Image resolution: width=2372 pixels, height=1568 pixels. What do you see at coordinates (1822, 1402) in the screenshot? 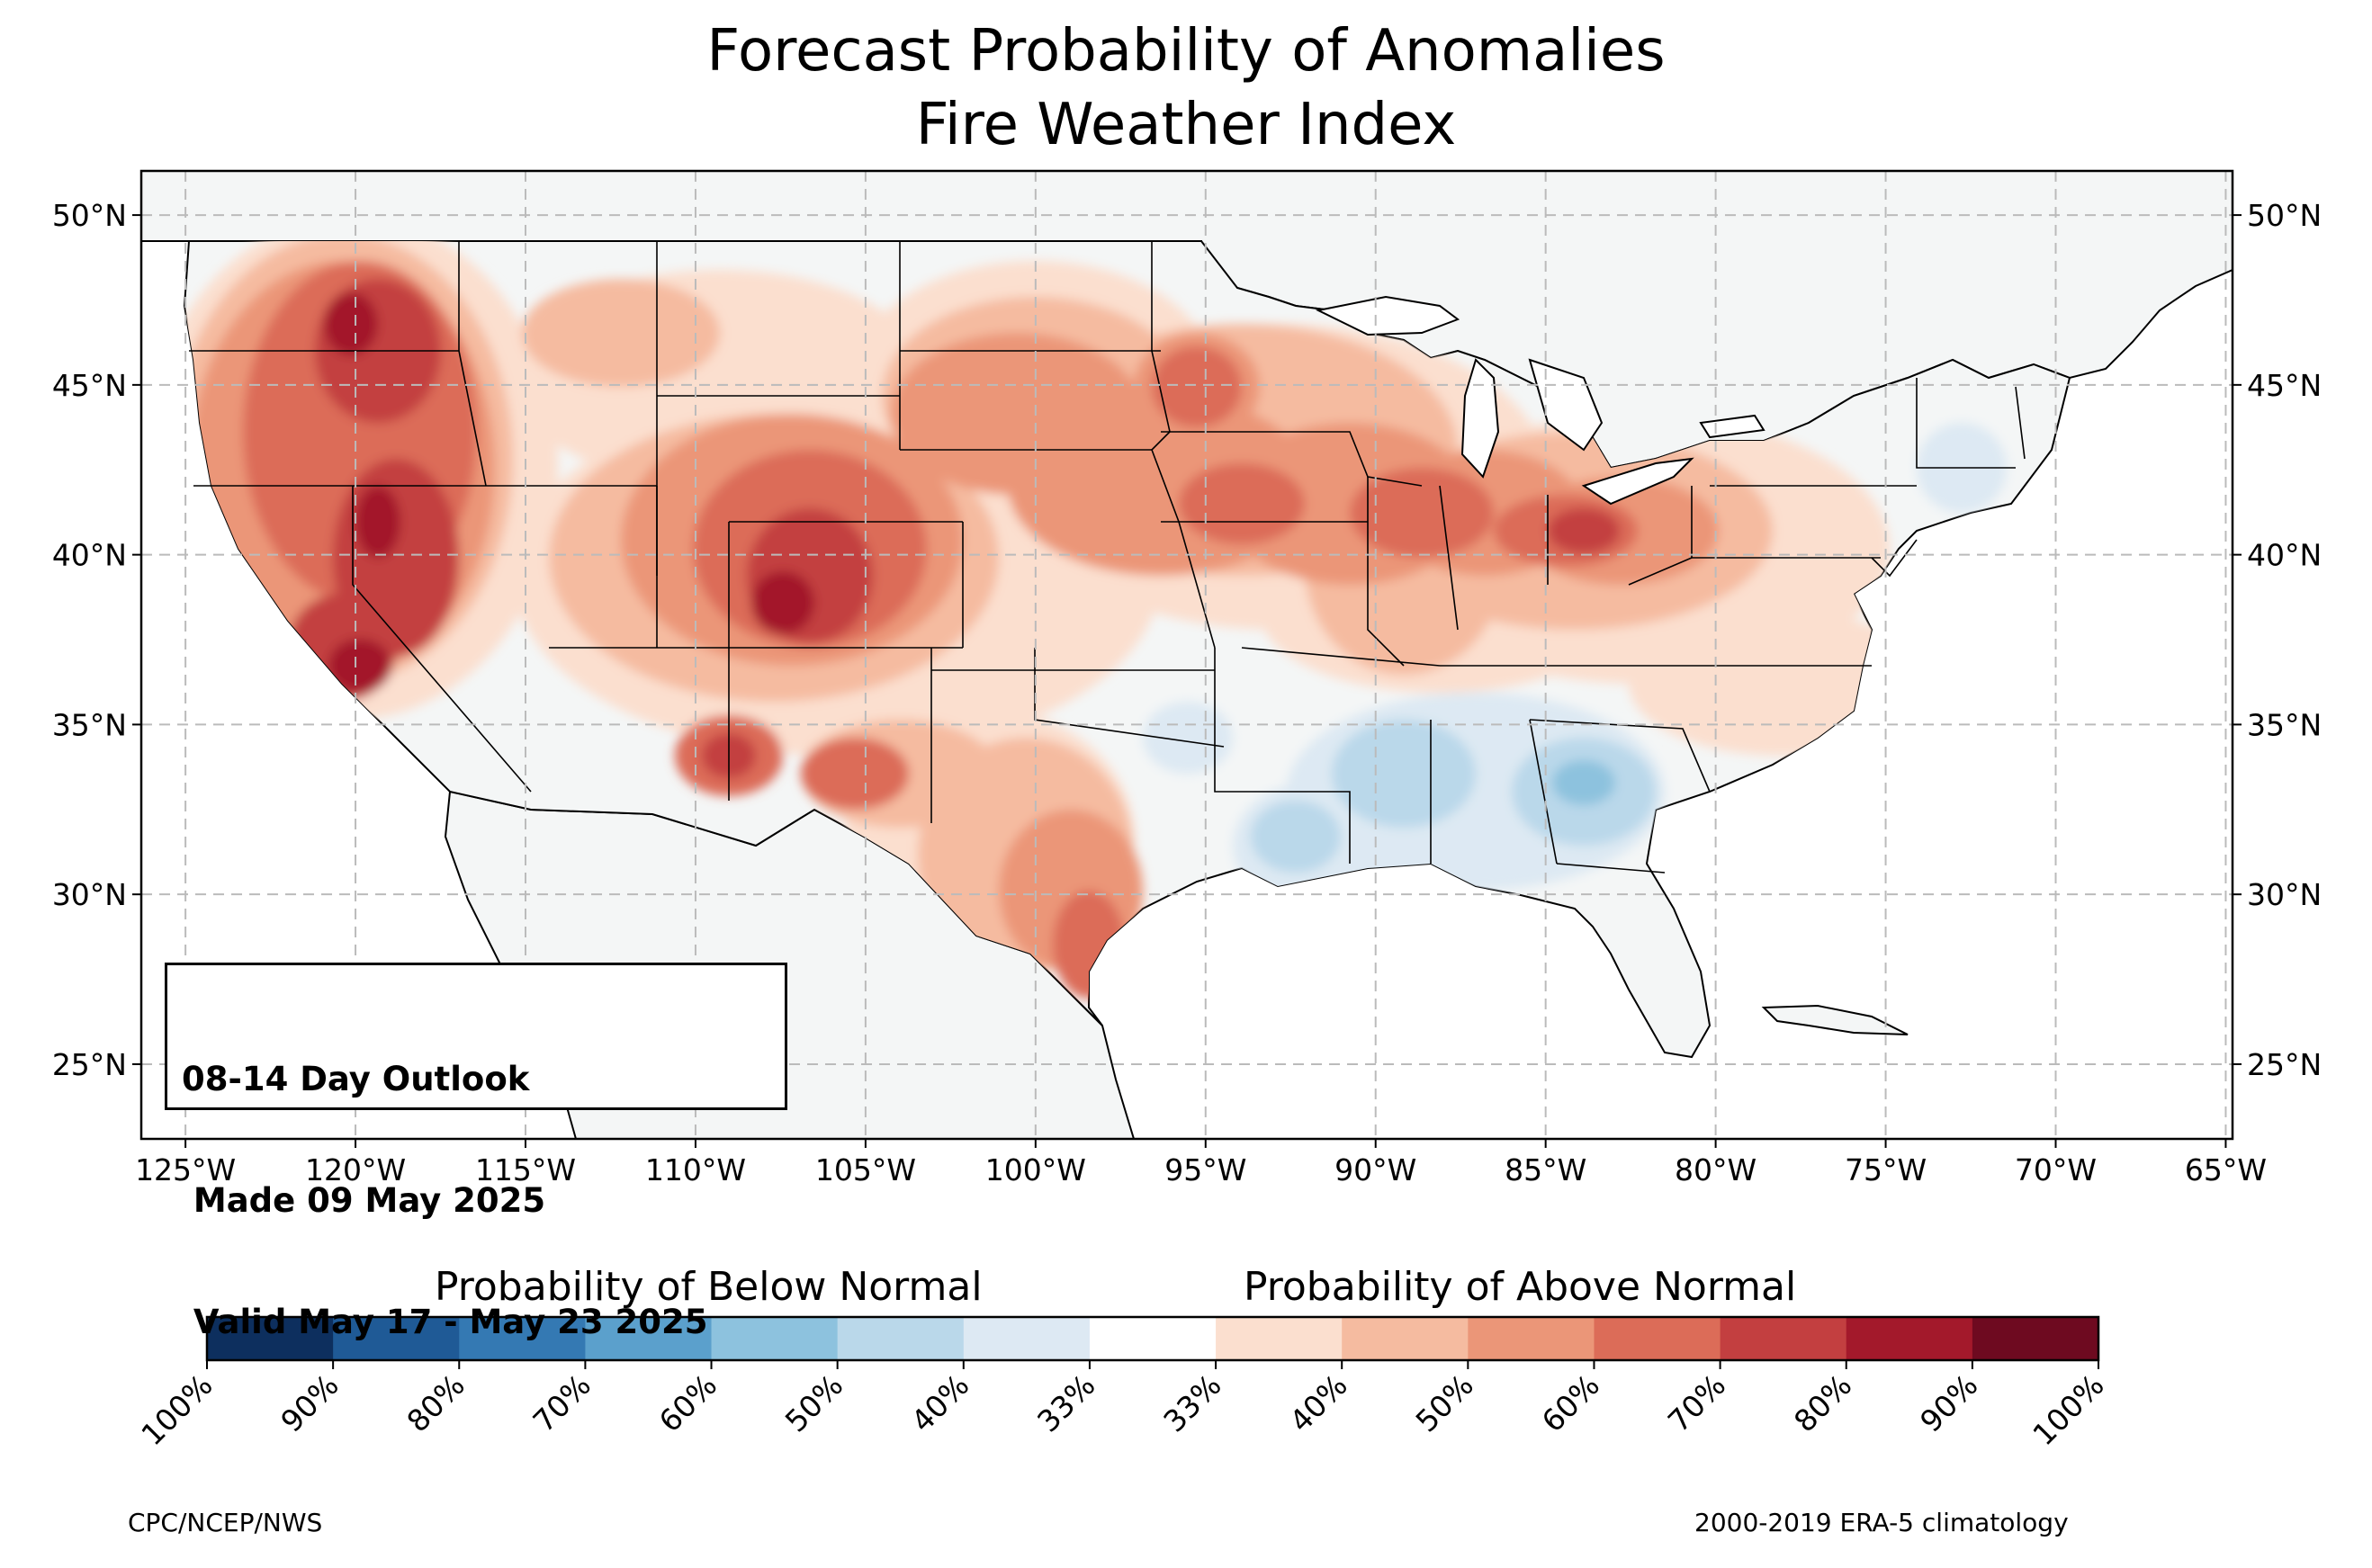
I see `colorbar-tick-label: 80%` at bounding box center [1822, 1402].